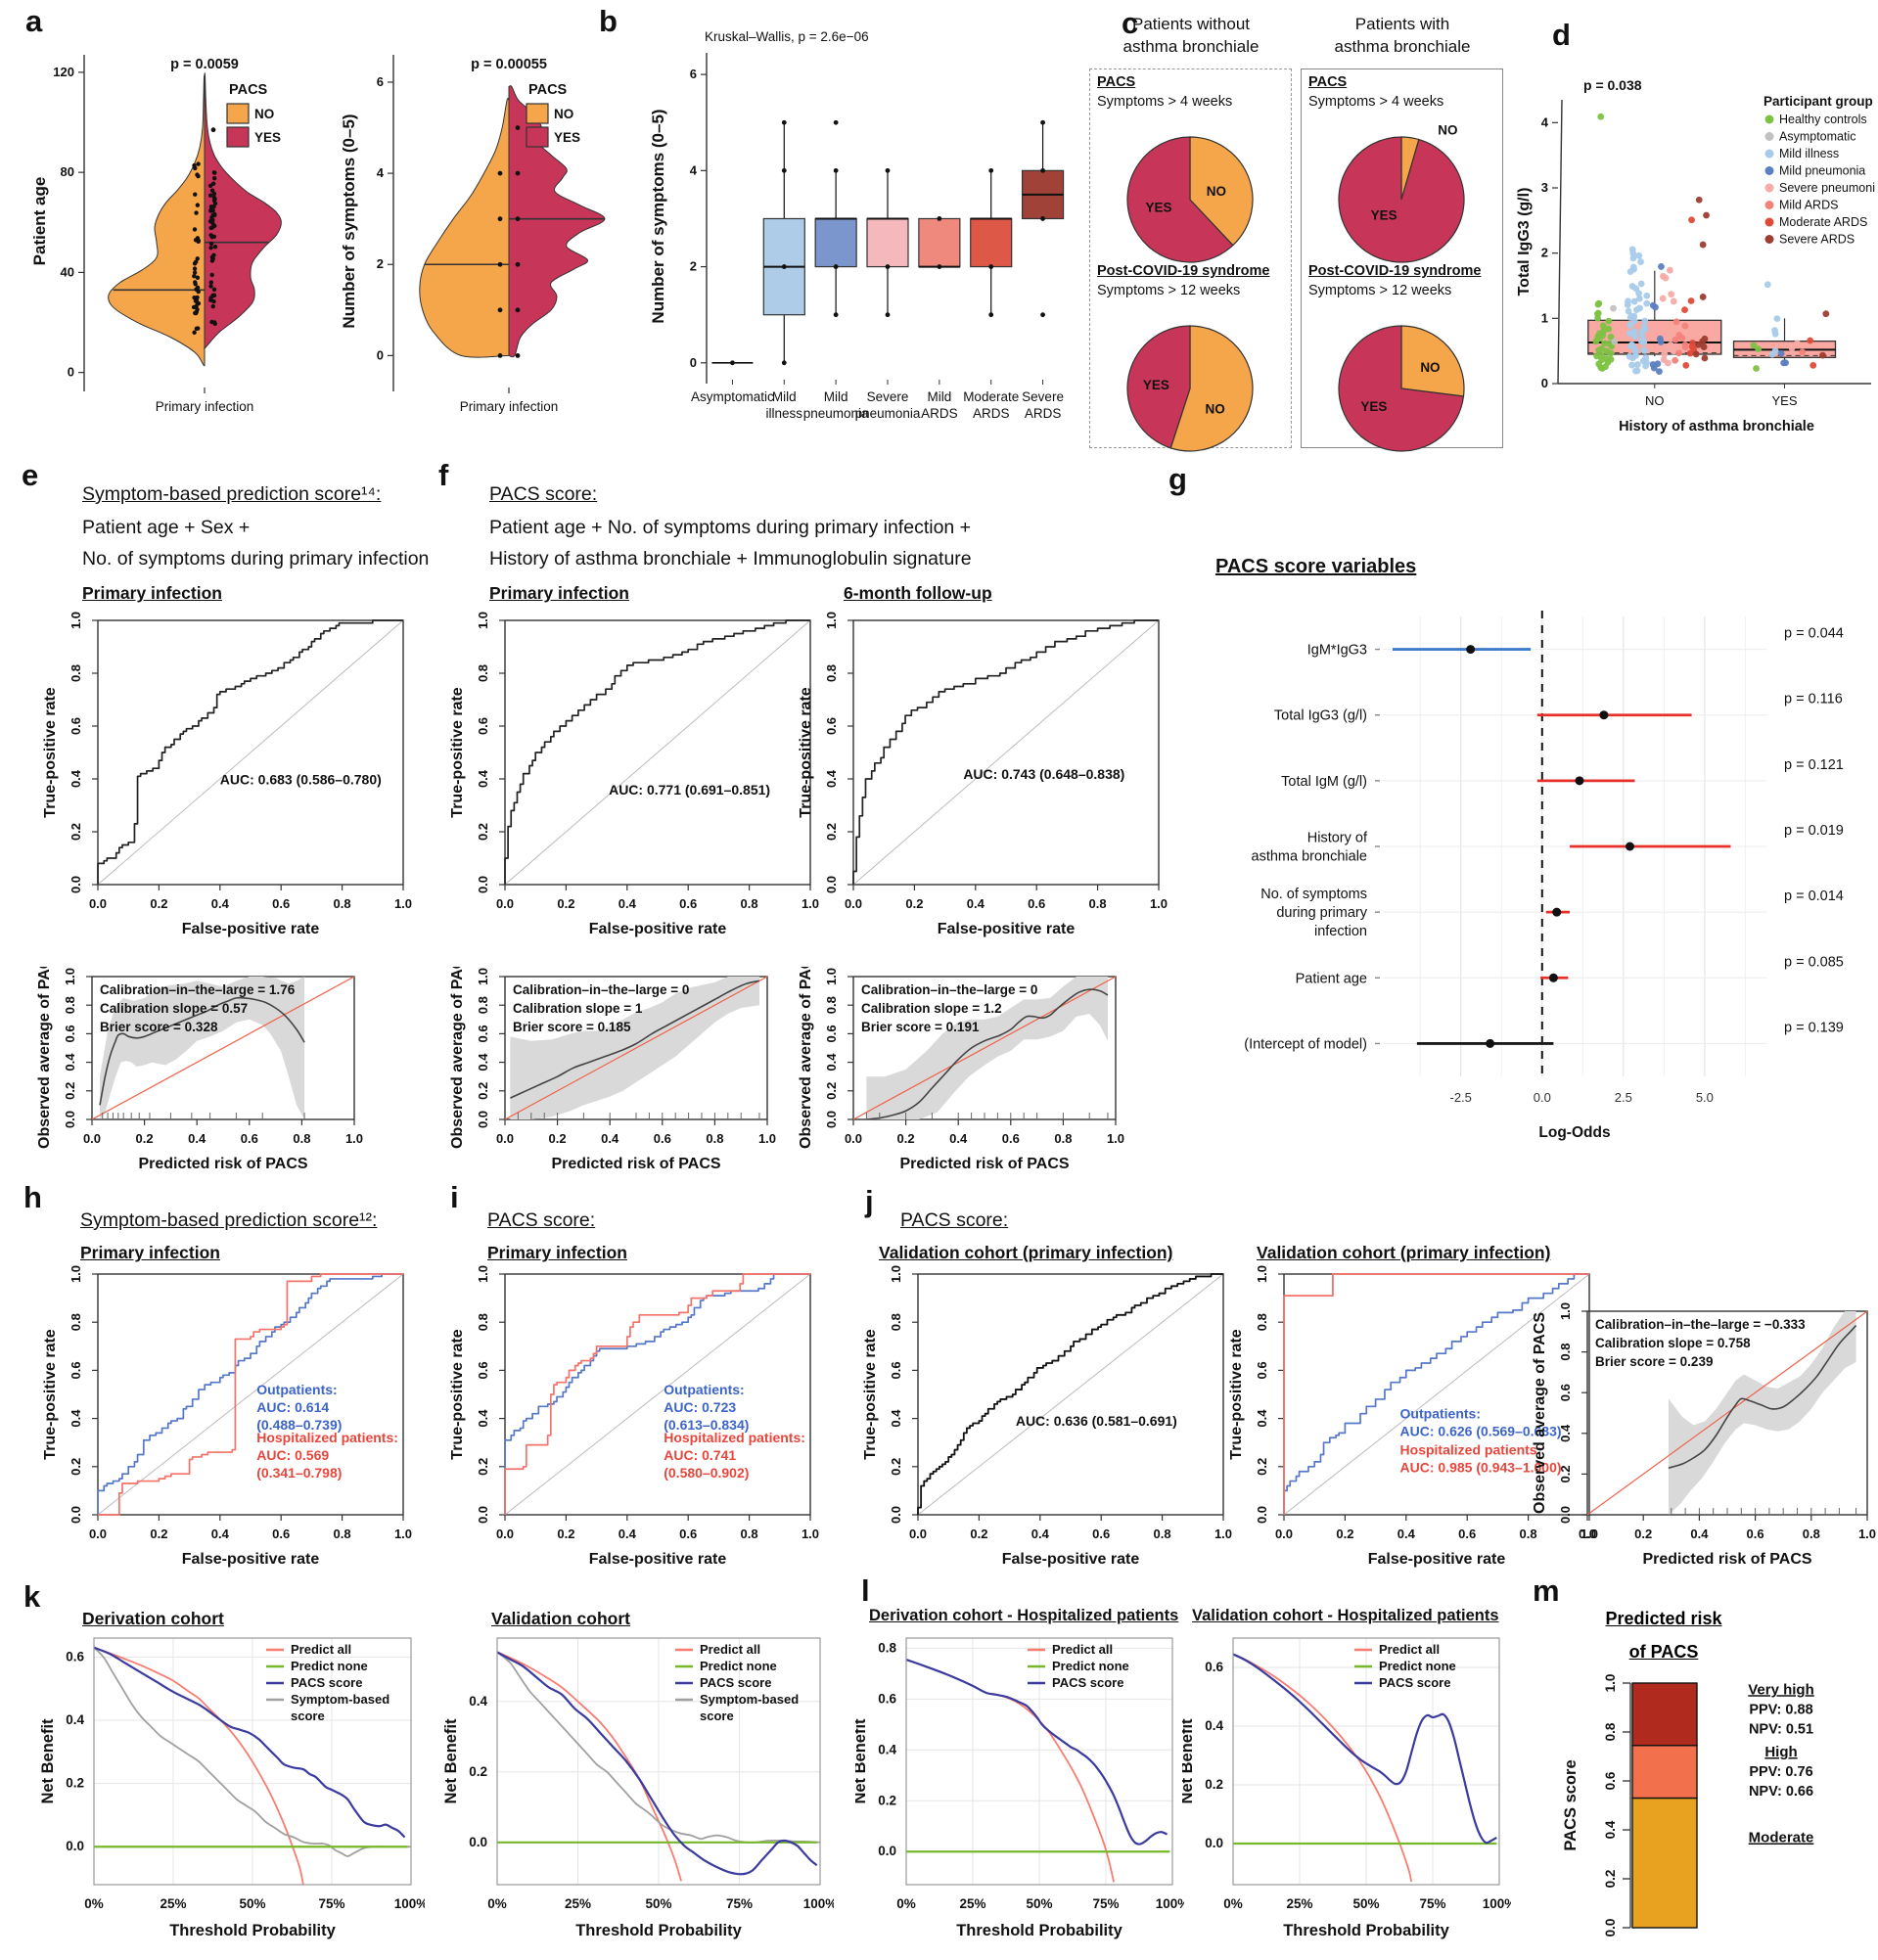  Describe the element at coordinates (1781, 1729) in the screenshot. I see `svg-text: NPV: 0.51` at that location.